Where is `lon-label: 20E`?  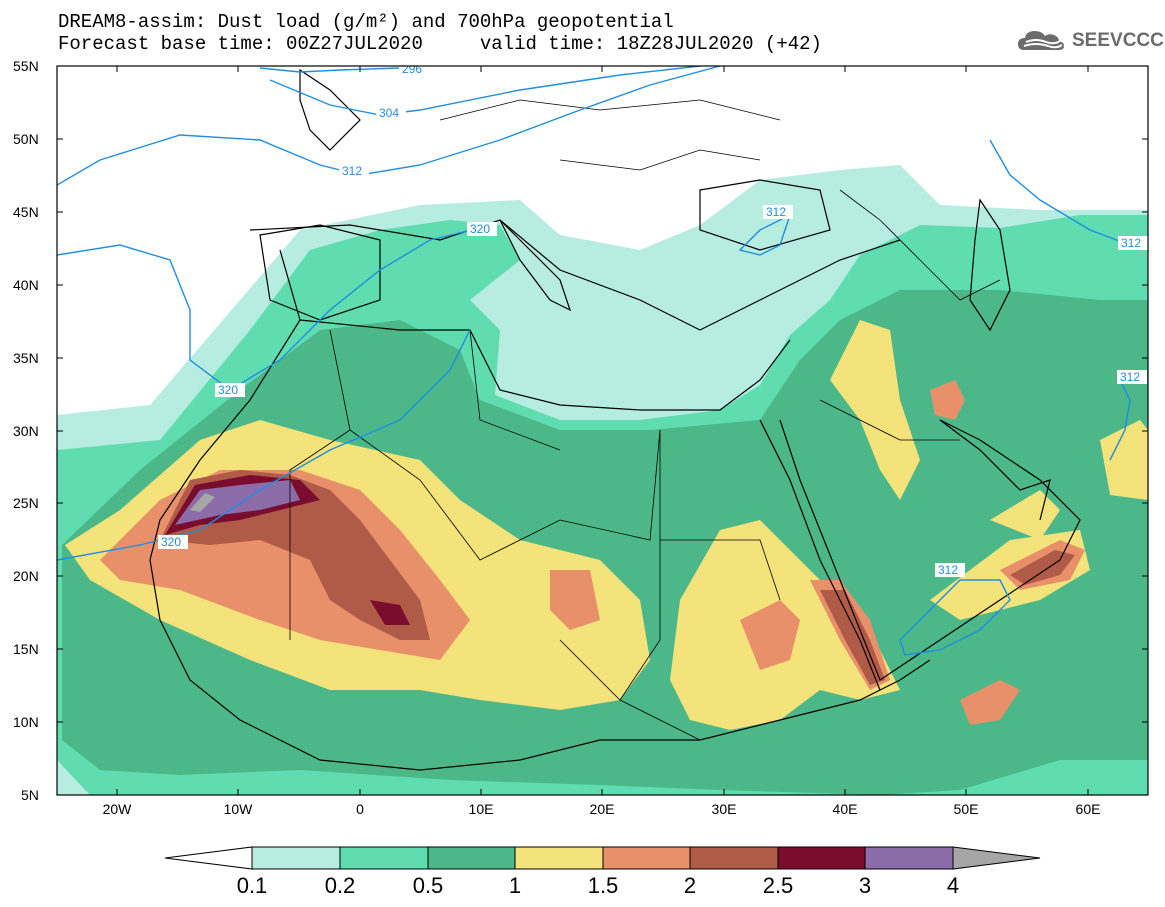
lon-label: 20E is located at coordinates (602, 809).